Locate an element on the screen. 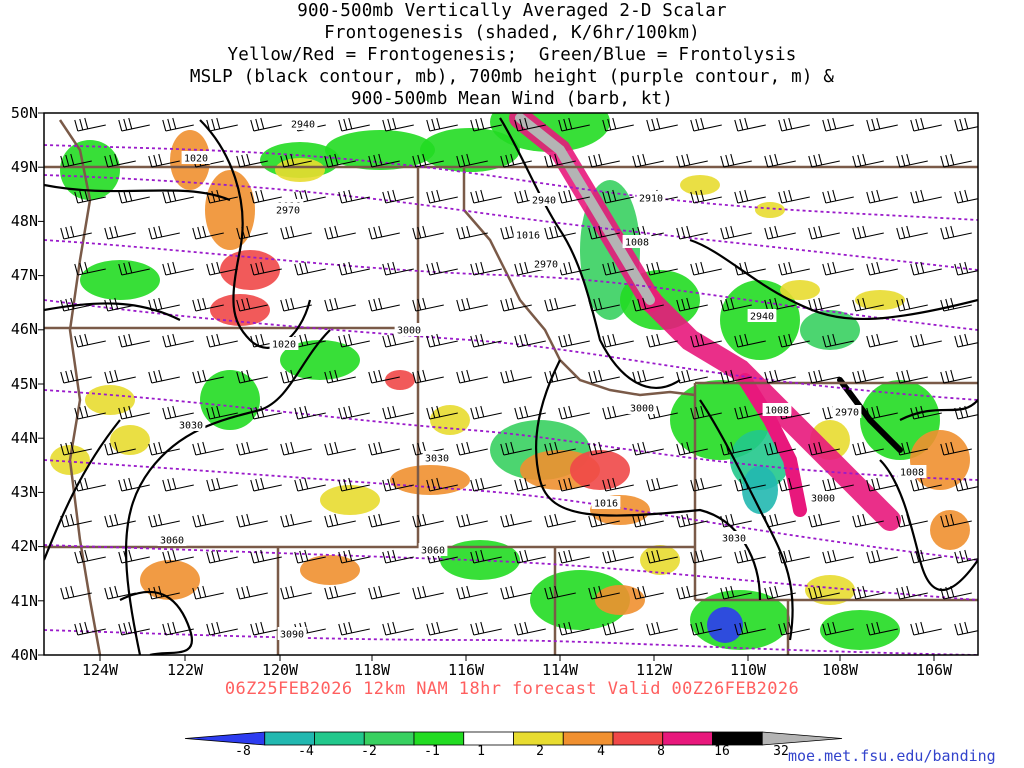 This screenshot has height=768, width=1024. height-label-13: 3060 is located at coordinates (433, 551).